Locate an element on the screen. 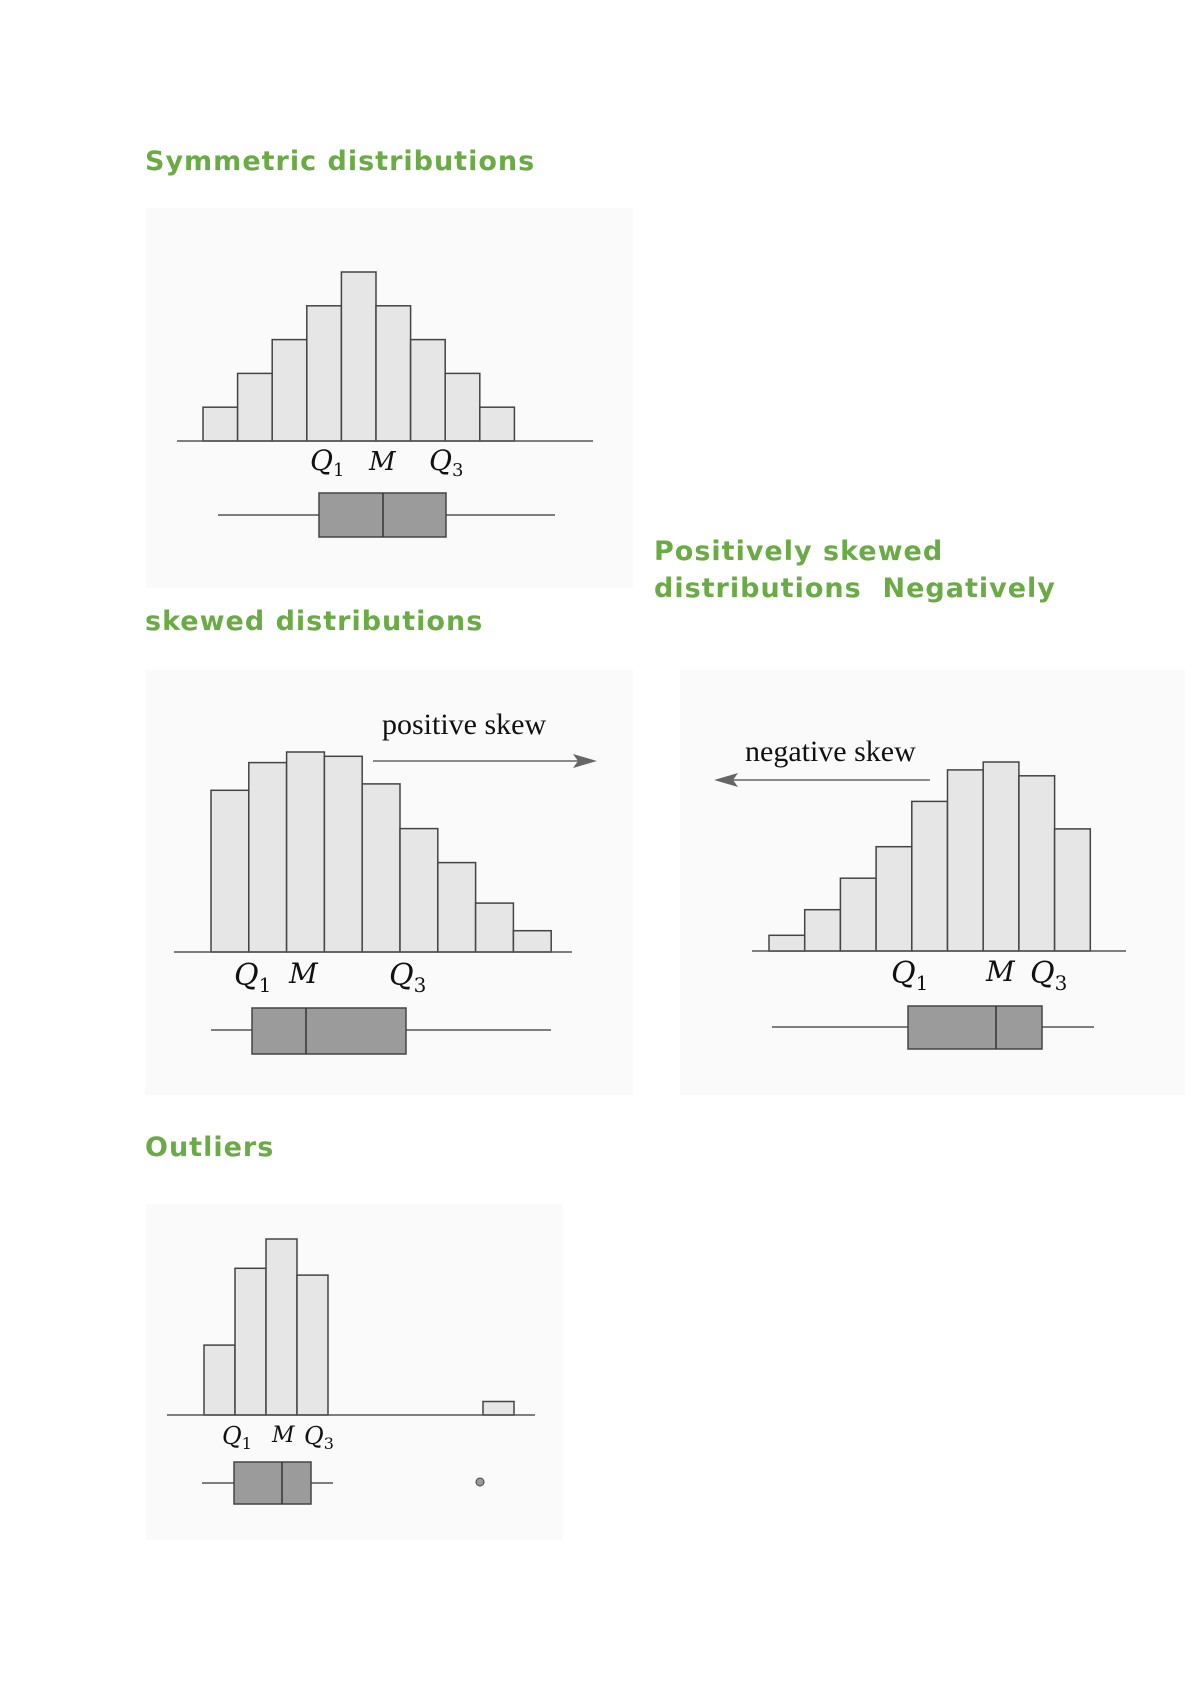 The width and height of the screenshot is (1200, 1698). positive-skew-histogram-boxplot: positive skew Q1 M Q3 is located at coordinates (385, 881).